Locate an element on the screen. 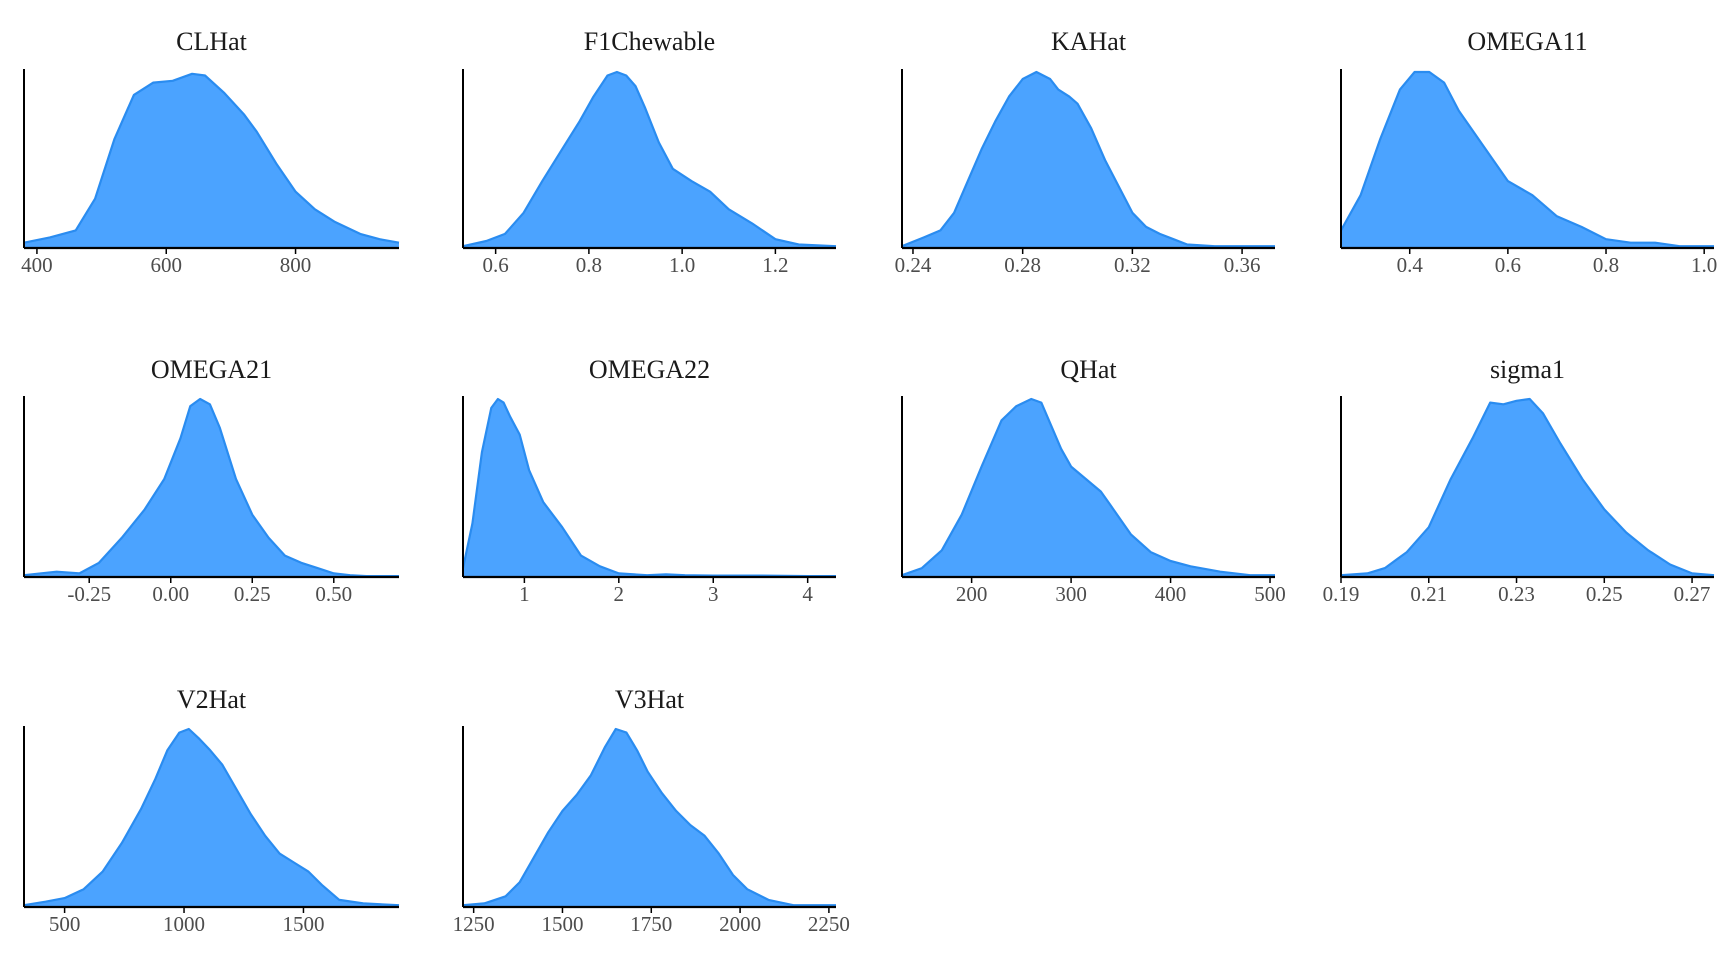  panel-title: QHat is located at coordinates (1088, 369).